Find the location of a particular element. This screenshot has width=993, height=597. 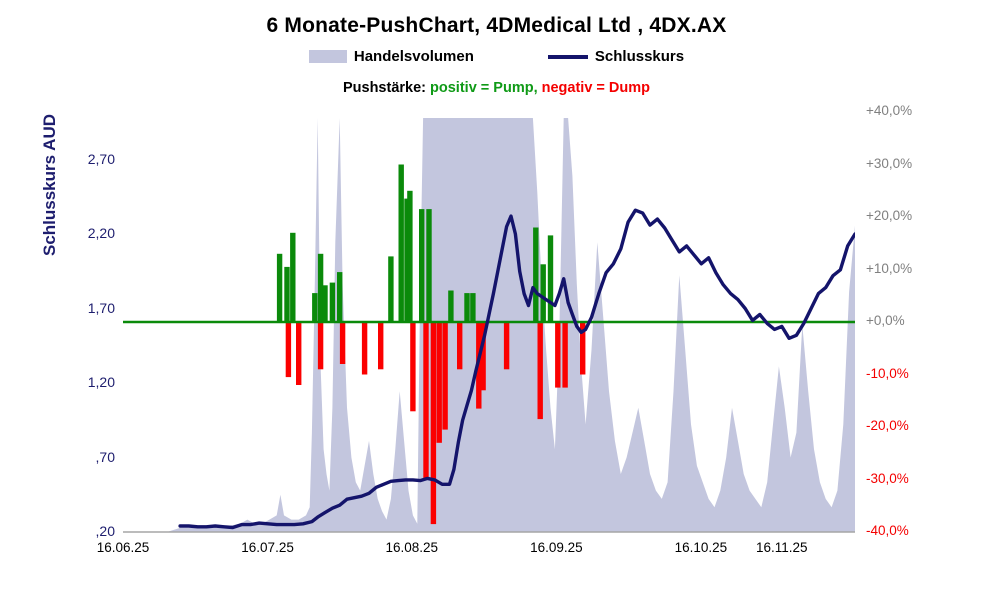

volume-area-swatch-icon is located at coordinates (327, 56).